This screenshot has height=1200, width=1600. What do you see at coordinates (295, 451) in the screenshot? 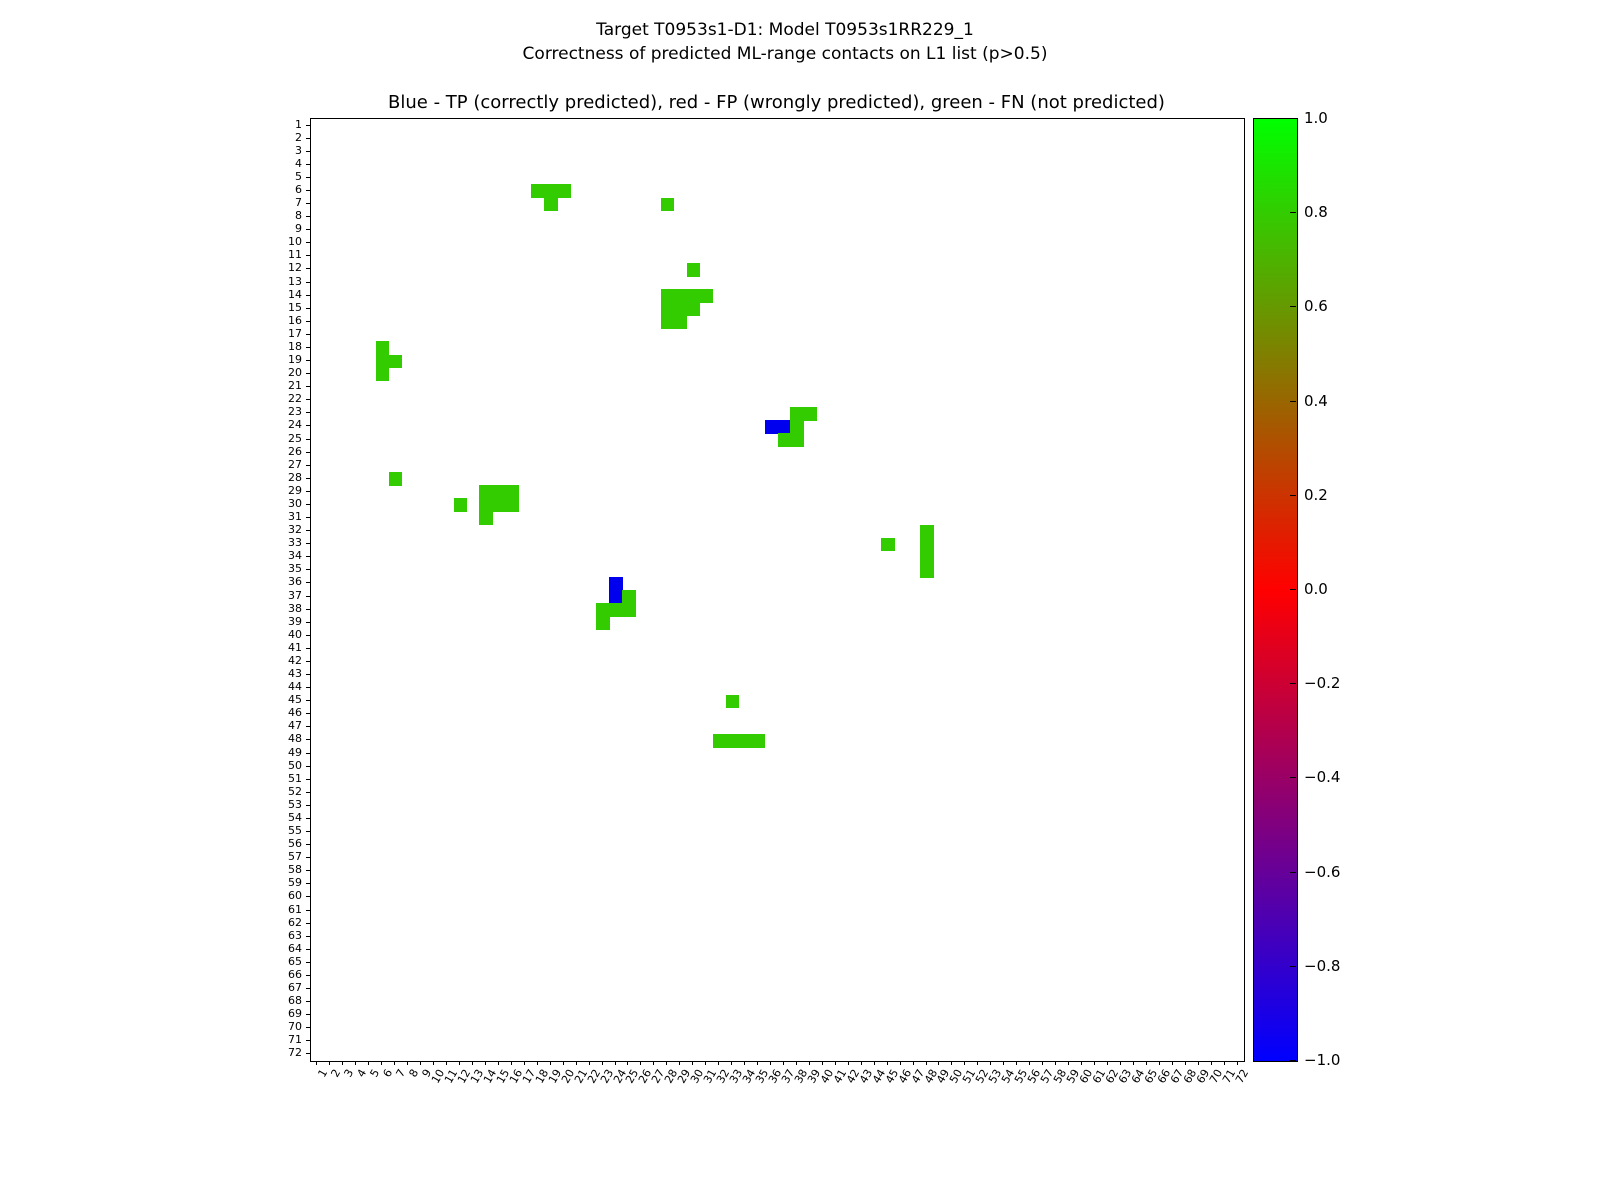
I see `y-tick-label: 26` at bounding box center [295, 451].